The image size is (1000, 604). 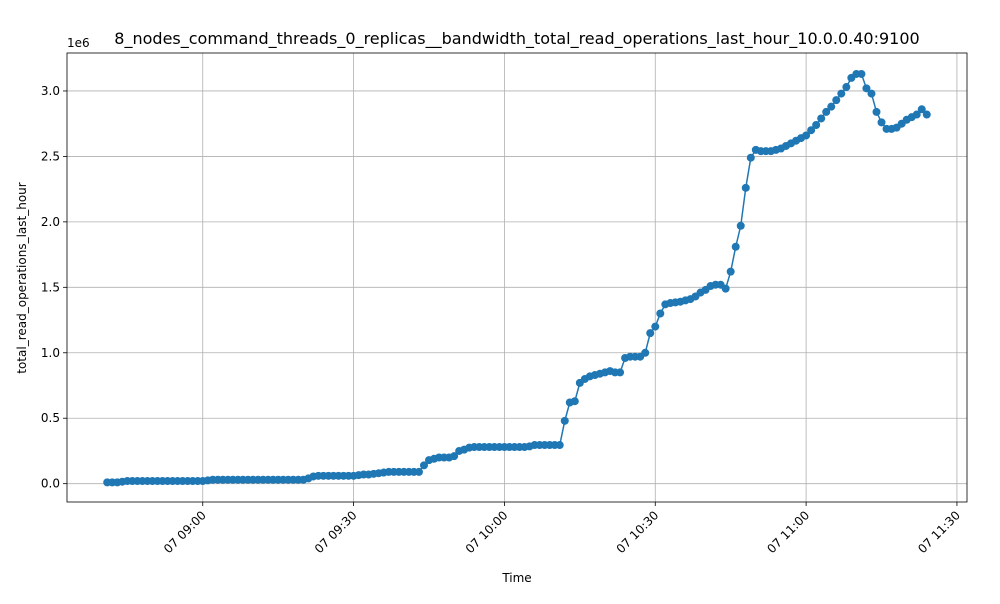 I want to click on y-tick-label: 2.0, so click(x=50, y=222).